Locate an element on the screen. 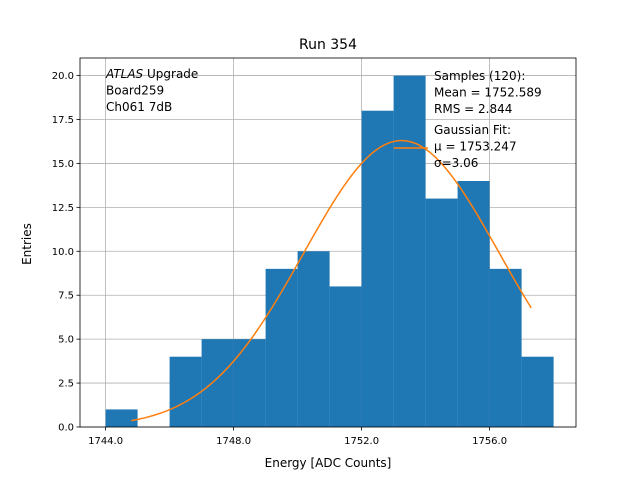 This screenshot has height=480, width=640. y-tick-label: 15.0 is located at coordinates (63, 164).